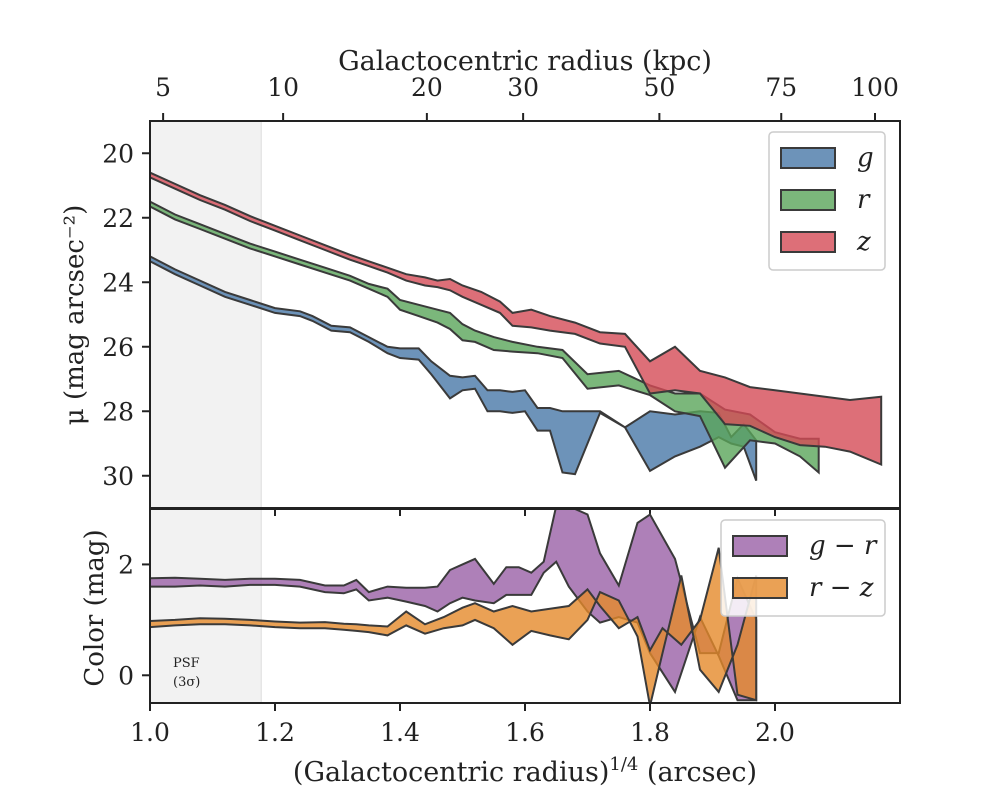  I want to click on kpc-tick-label: 5, so click(163, 87).